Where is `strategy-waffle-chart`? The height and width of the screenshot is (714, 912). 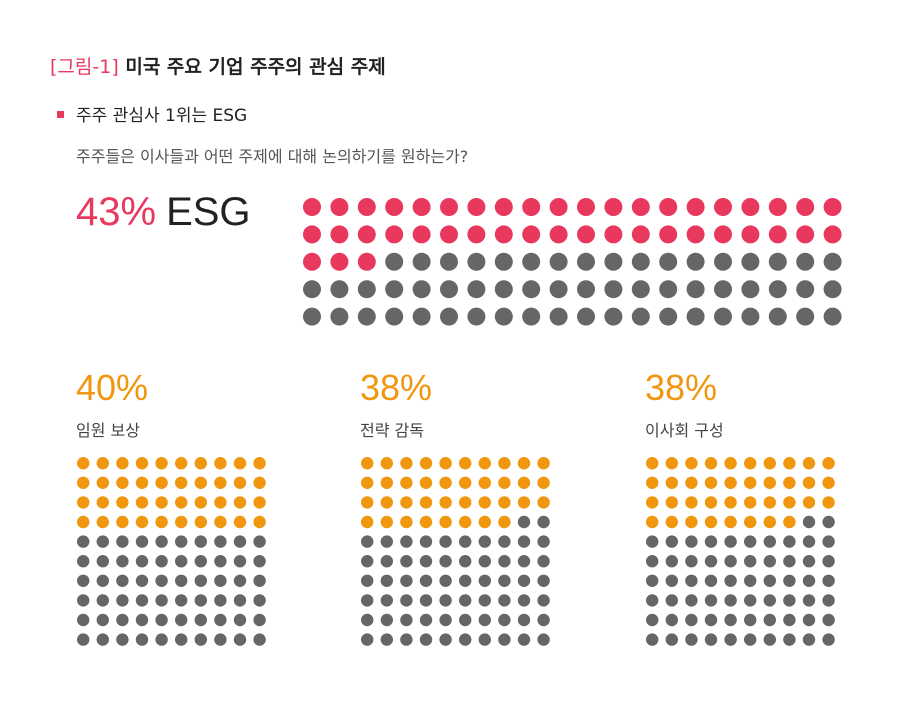
strategy-waffle-chart is located at coordinates (455, 551).